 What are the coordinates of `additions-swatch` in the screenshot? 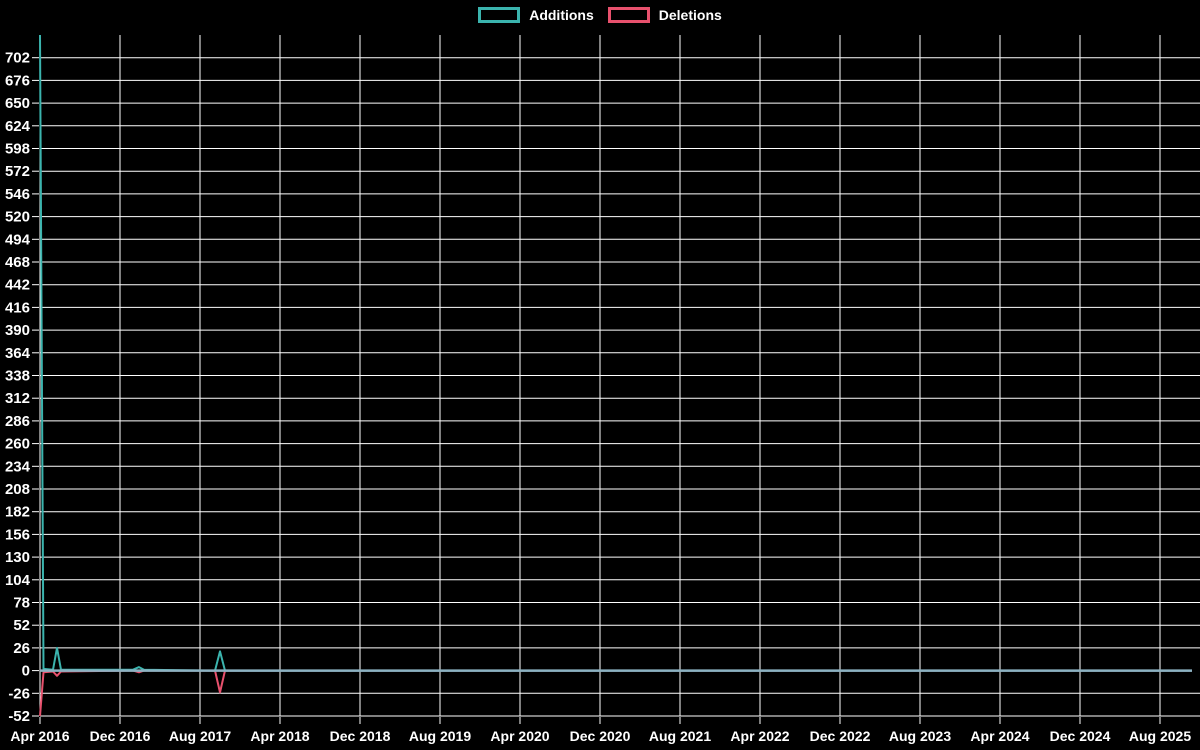 It's located at (499, 15).